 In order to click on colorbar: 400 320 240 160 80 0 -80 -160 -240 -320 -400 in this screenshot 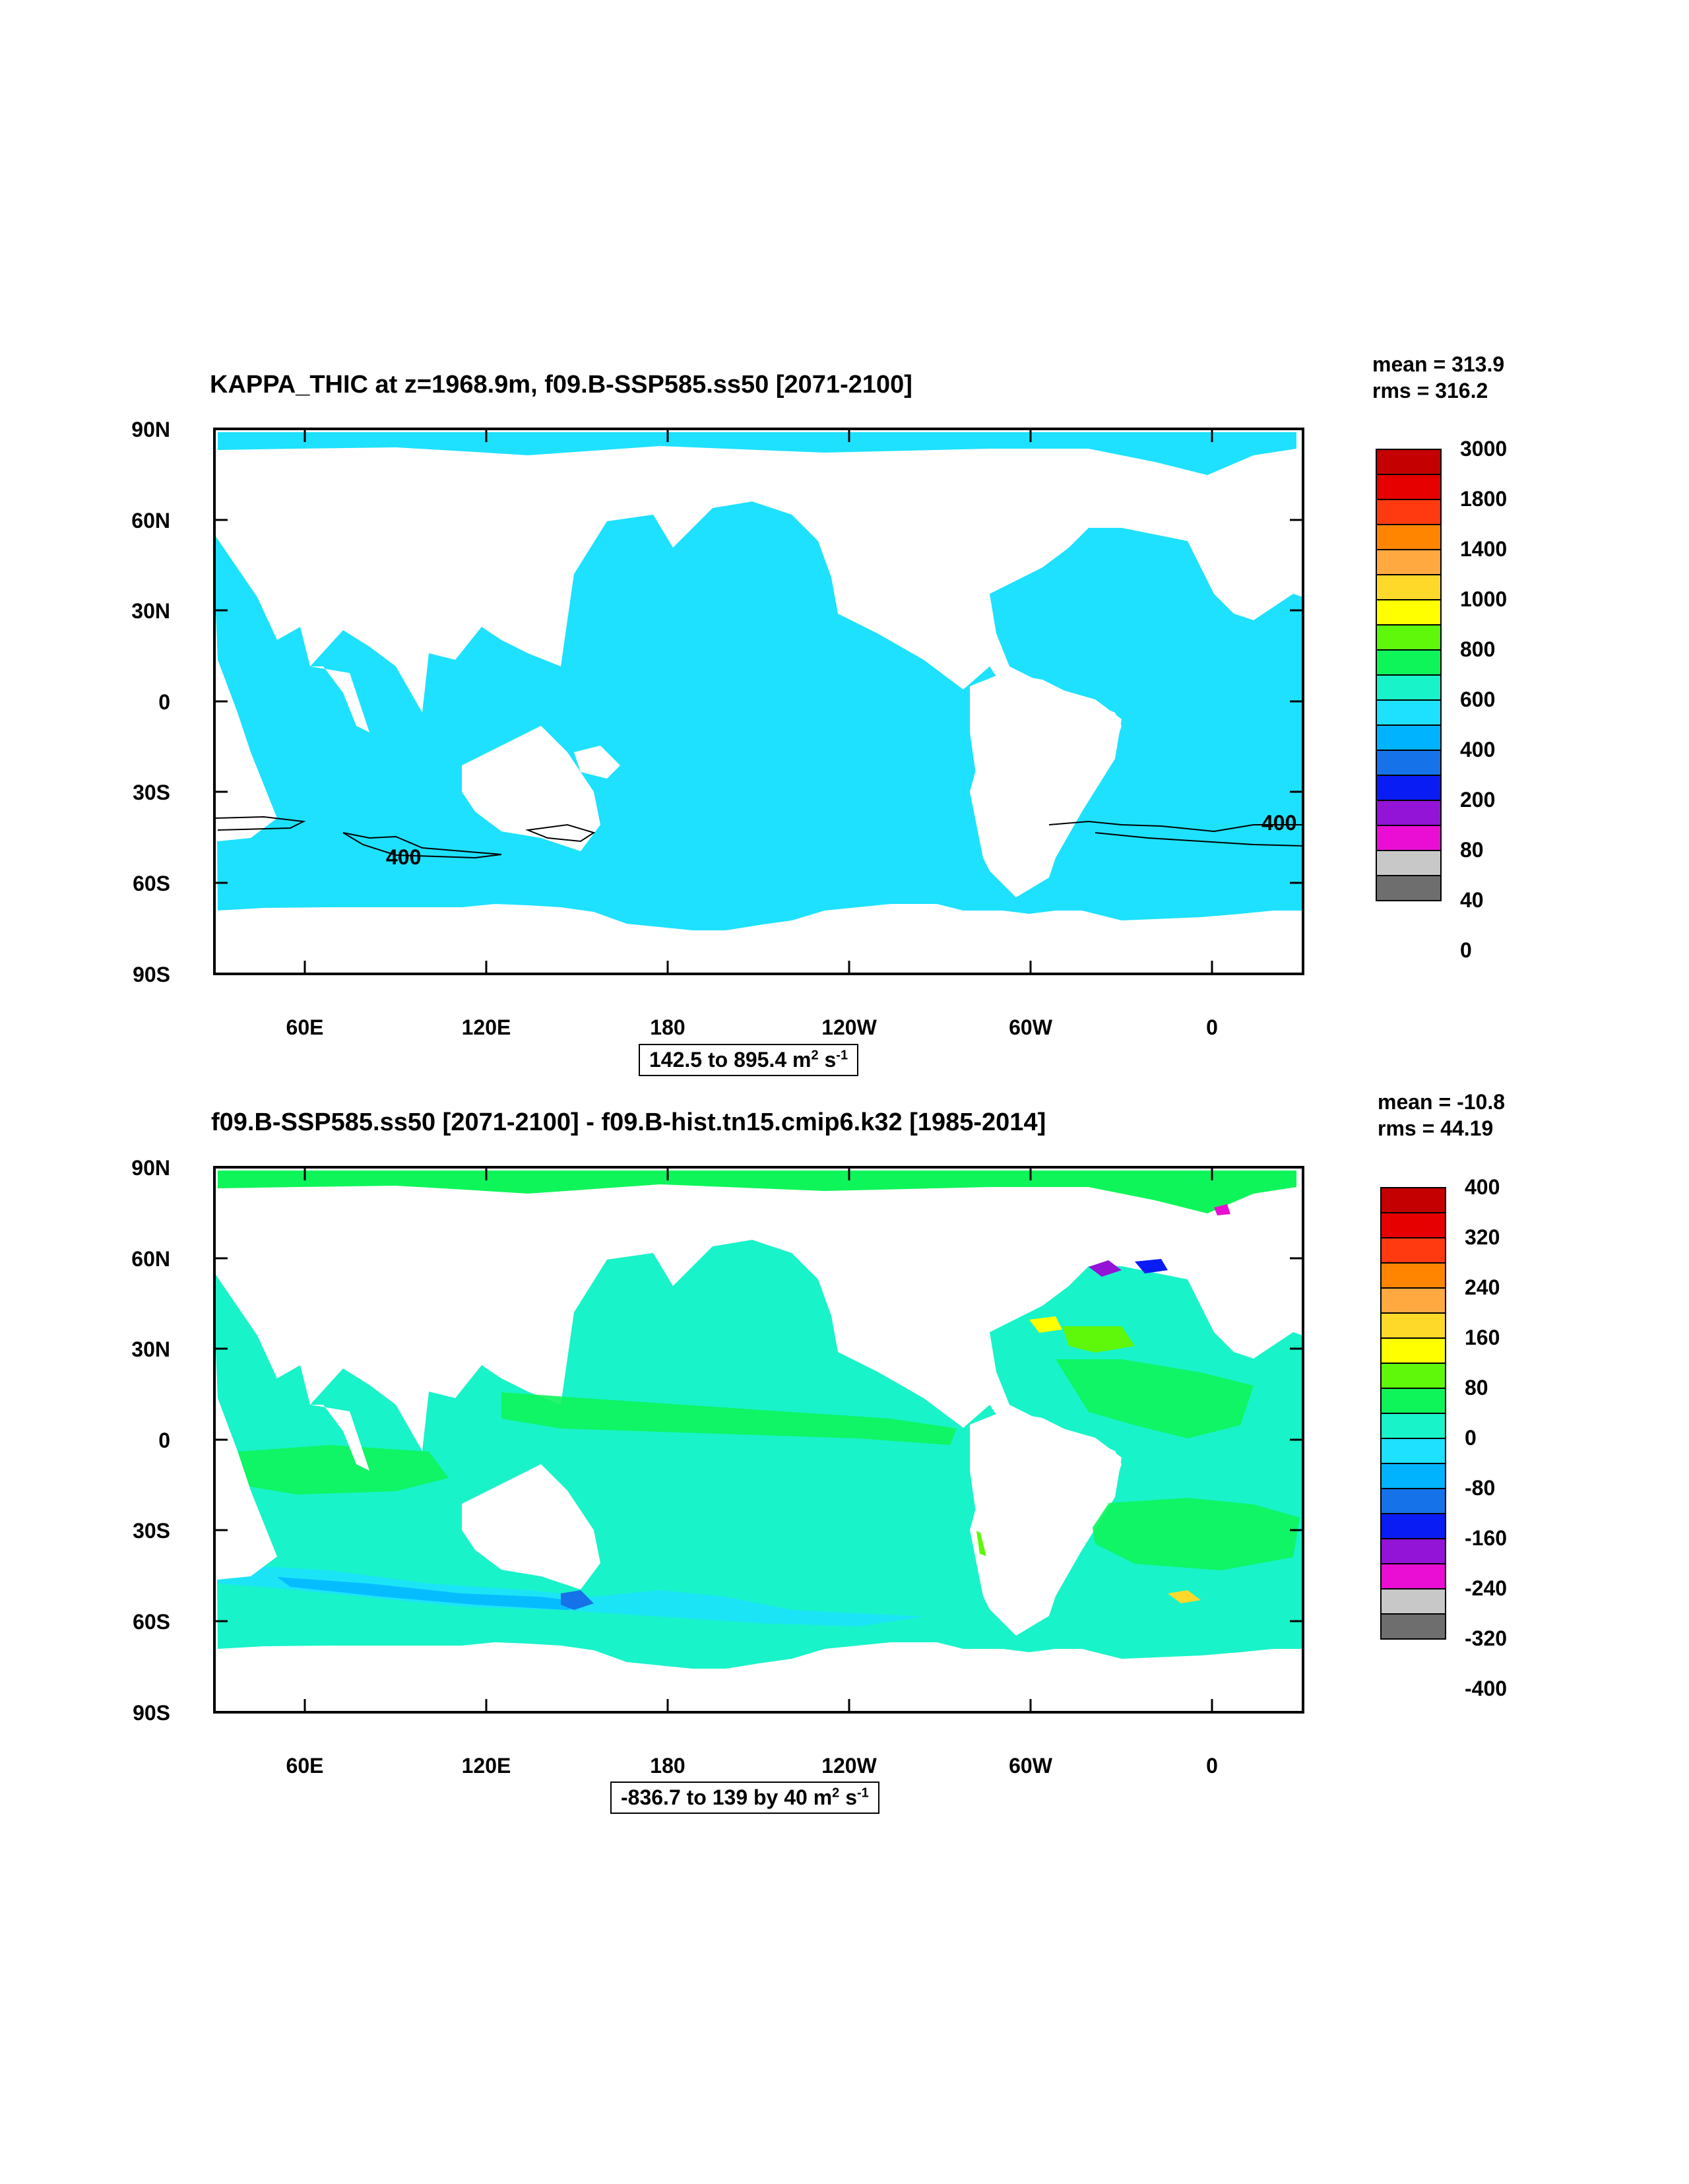, I will do `click(1466, 1437)`.